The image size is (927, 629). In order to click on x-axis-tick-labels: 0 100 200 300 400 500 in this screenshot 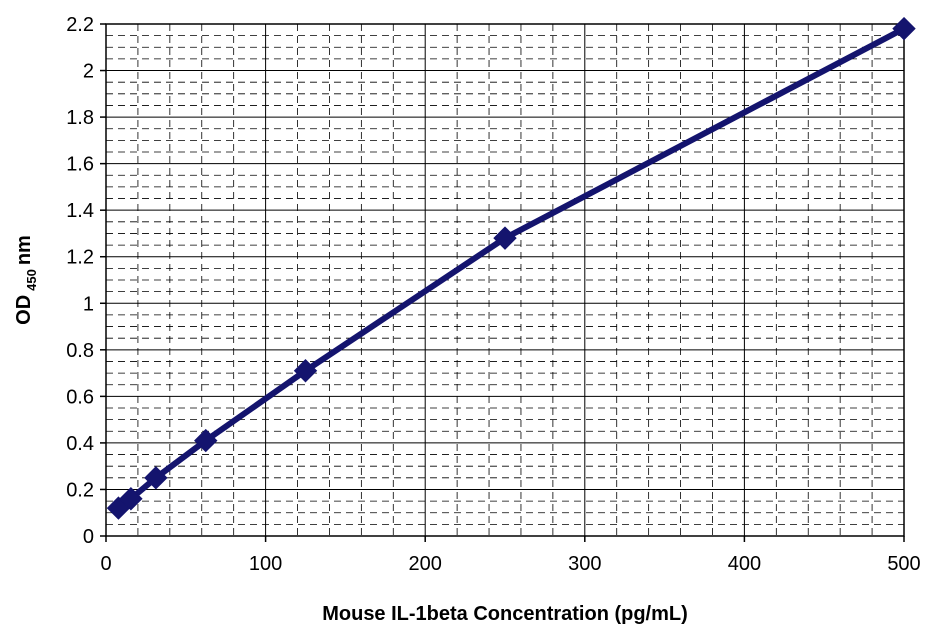, I will do `click(510, 555)`.